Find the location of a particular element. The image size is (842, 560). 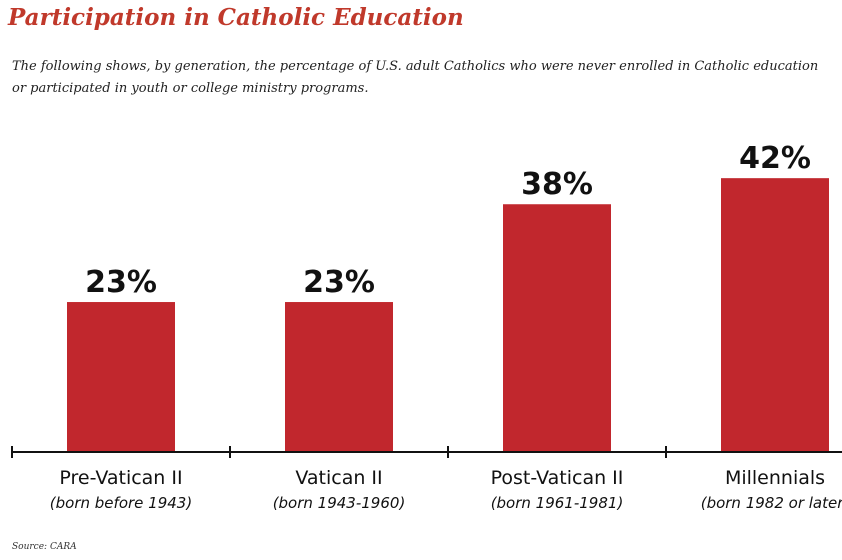

category-label-2: Post-Vatican II is located at coordinates (557, 478).